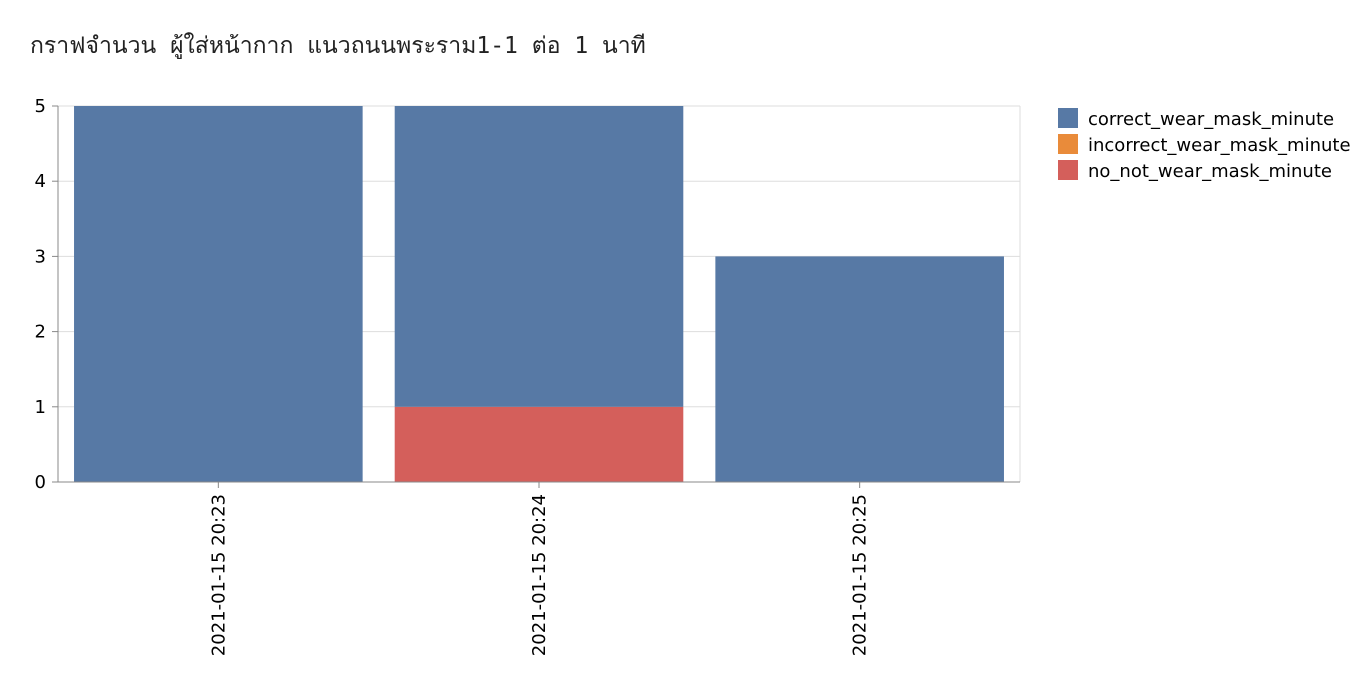 This screenshot has width=1370, height=688. Describe the element at coordinates (40, 256) in the screenshot. I see `y-tick-label: 3` at that location.